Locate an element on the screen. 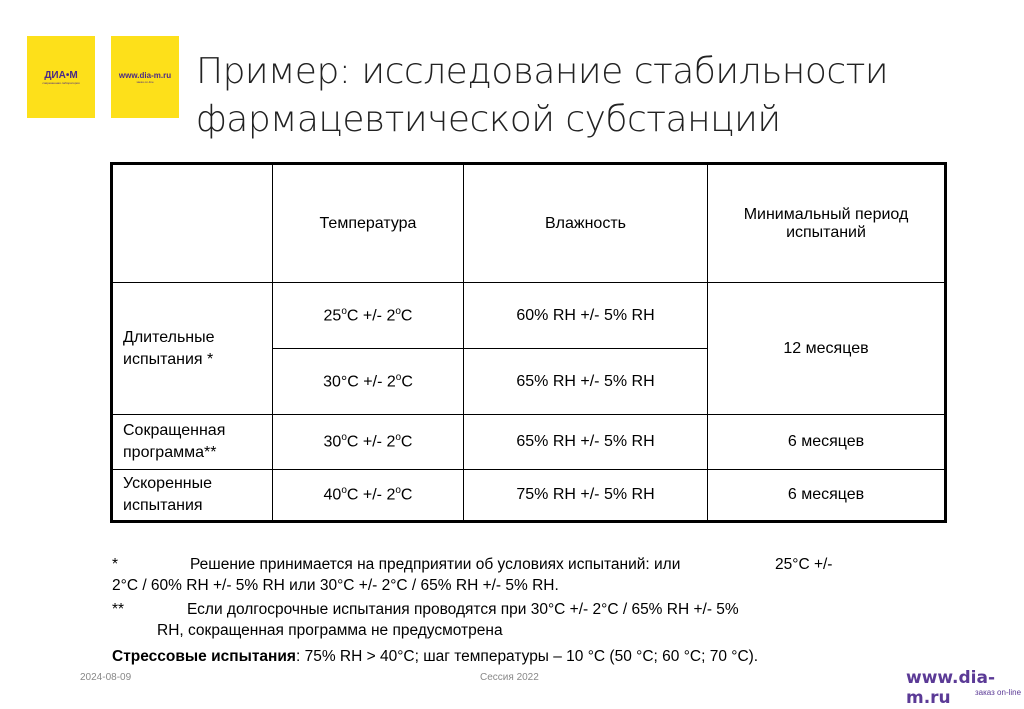  footer-session: Сессия 2022 is located at coordinates (509, 677).